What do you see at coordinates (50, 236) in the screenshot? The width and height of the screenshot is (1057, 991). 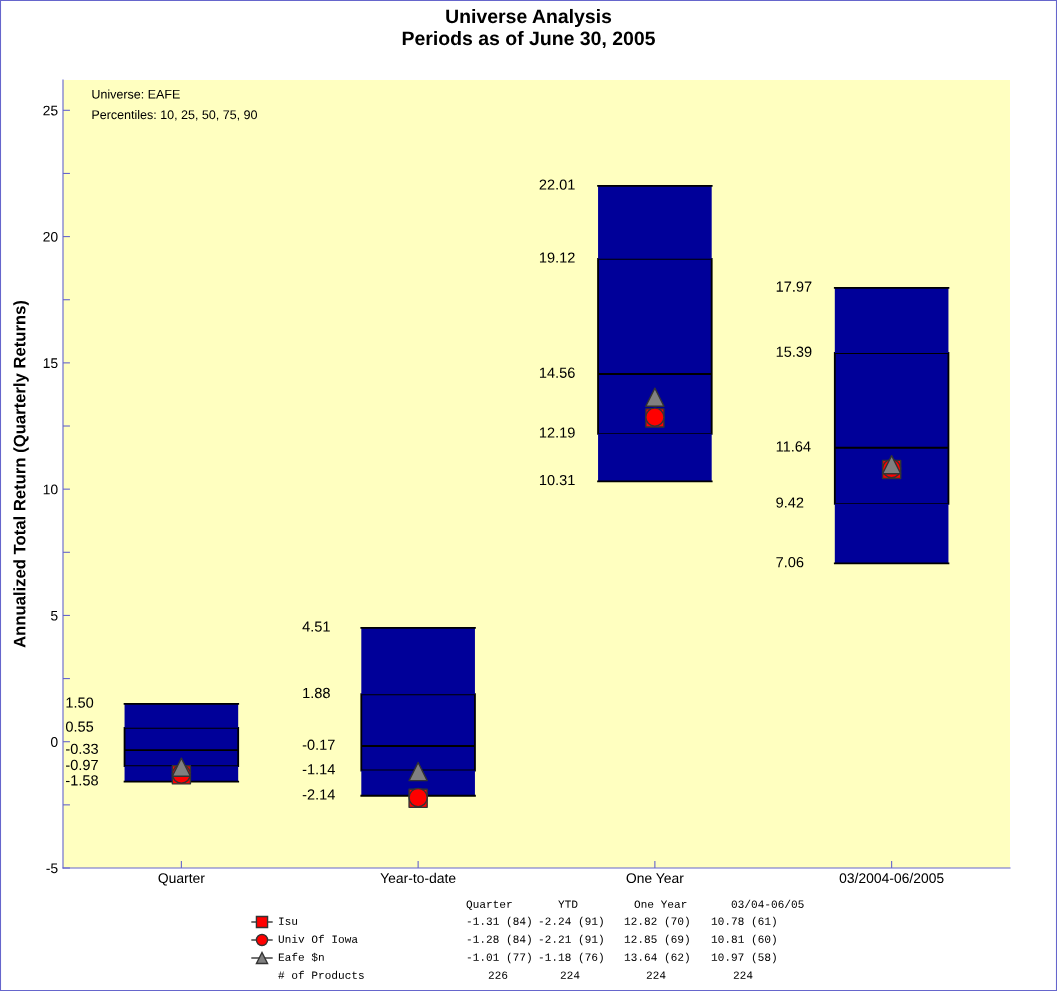 I see `y-tick-label: 20` at bounding box center [50, 236].